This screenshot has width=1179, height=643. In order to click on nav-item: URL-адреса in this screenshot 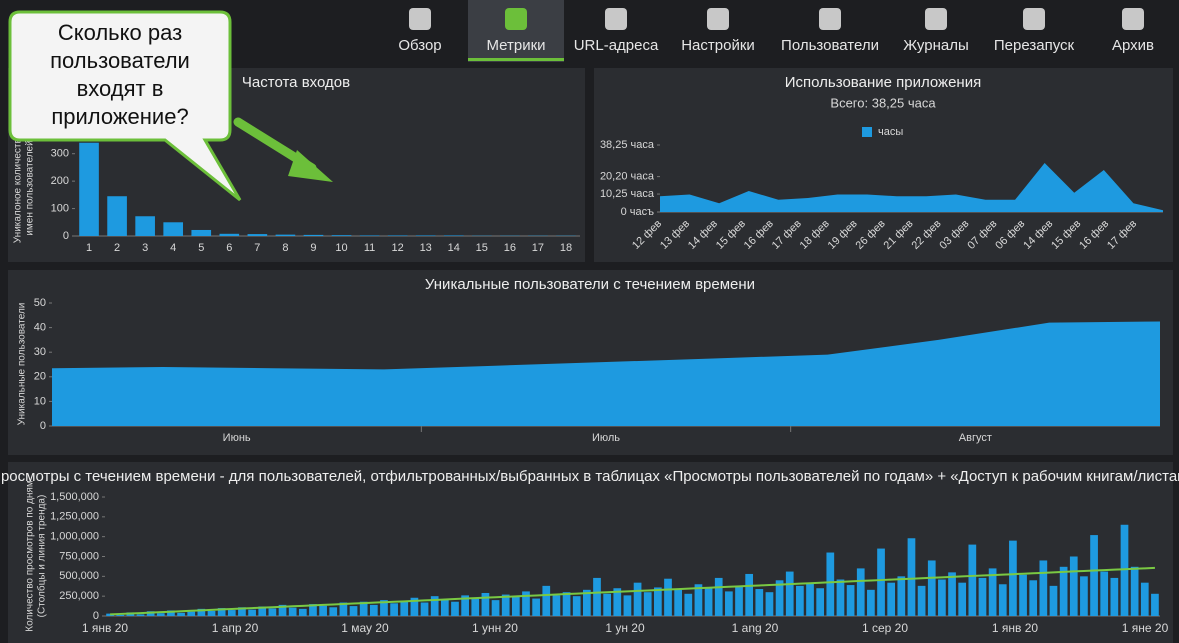, I will do `click(616, 31)`.